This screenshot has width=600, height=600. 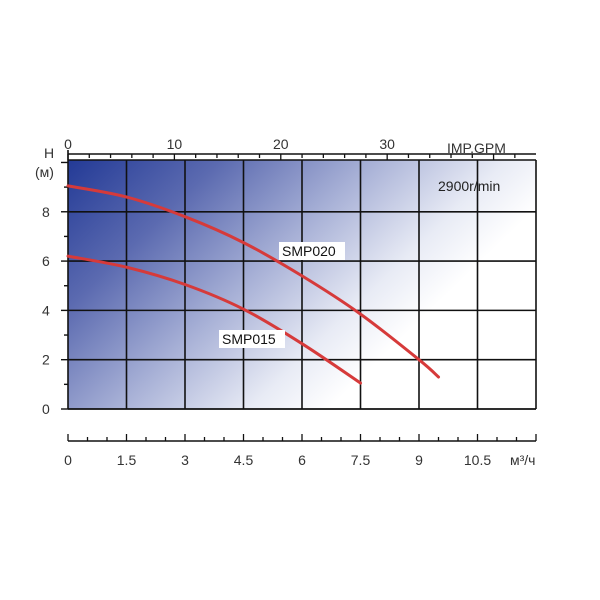 What do you see at coordinates (387, 144) in the screenshot?
I see `top-tick-label: 30` at bounding box center [387, 144].